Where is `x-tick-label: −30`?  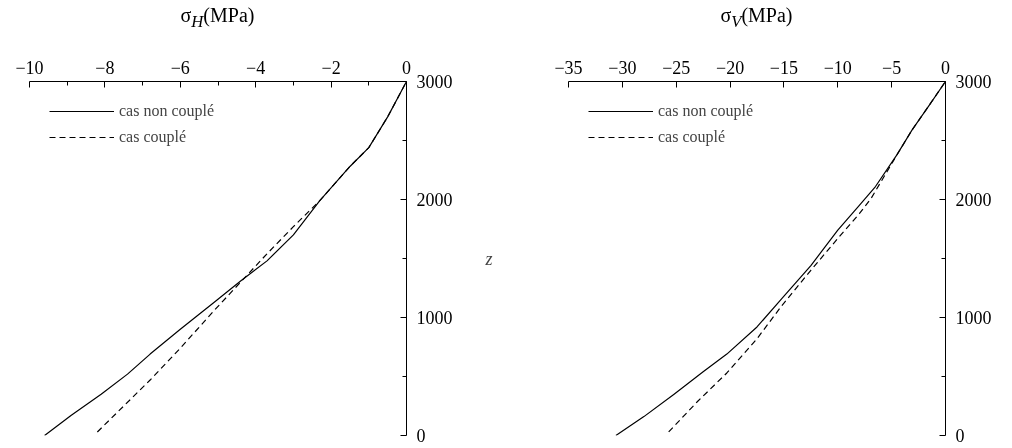 x-tick-label: −30 is located at coordinates (622, 67).